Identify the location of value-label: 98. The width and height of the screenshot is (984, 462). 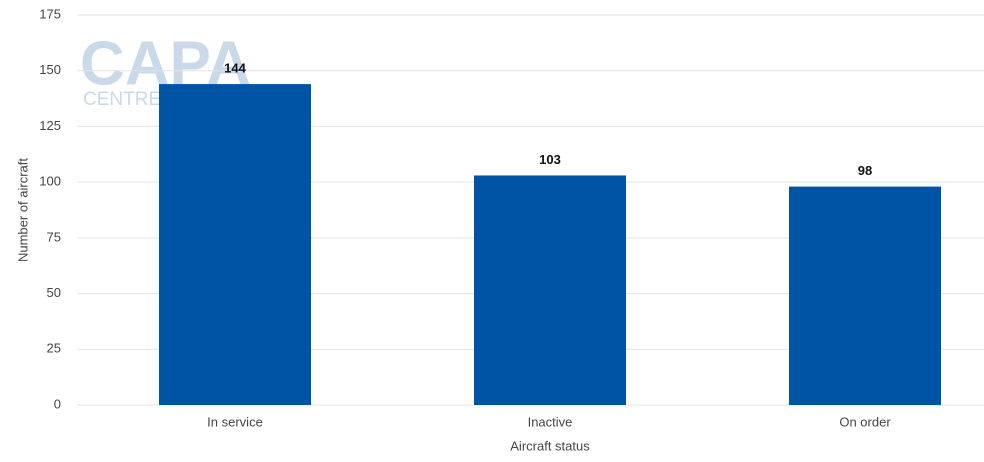
(865, 170).